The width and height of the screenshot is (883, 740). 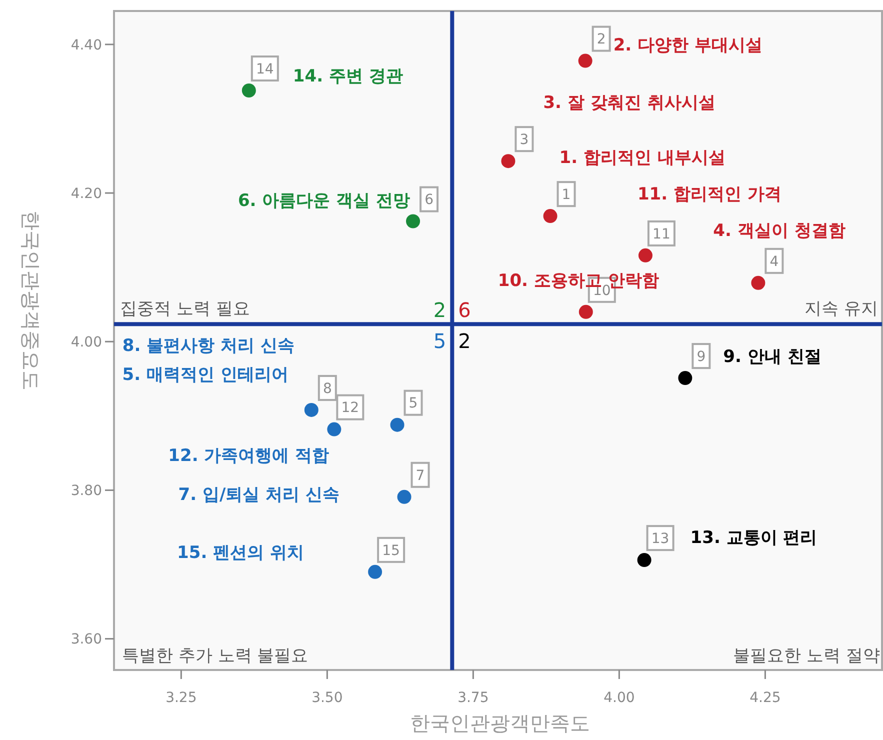 I want to click on annotation: 13. 교통이 편리, so click(x=754, y=538).